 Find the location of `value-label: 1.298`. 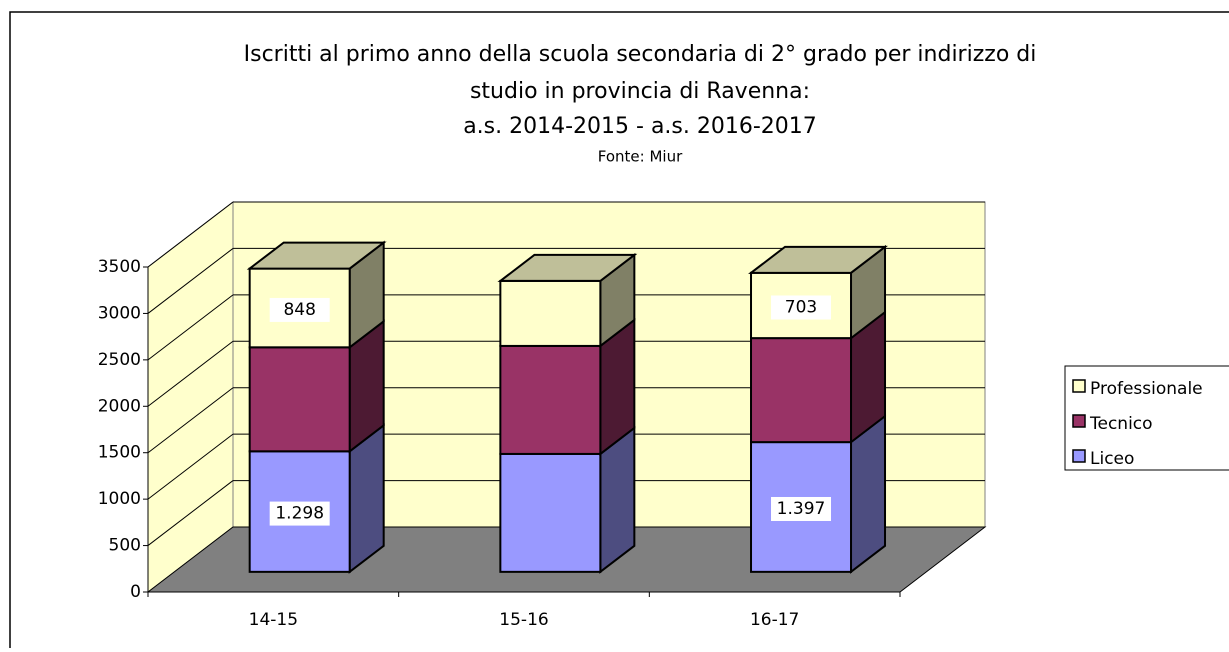

value-label: 1.298 is located at coordinates (299, 514).